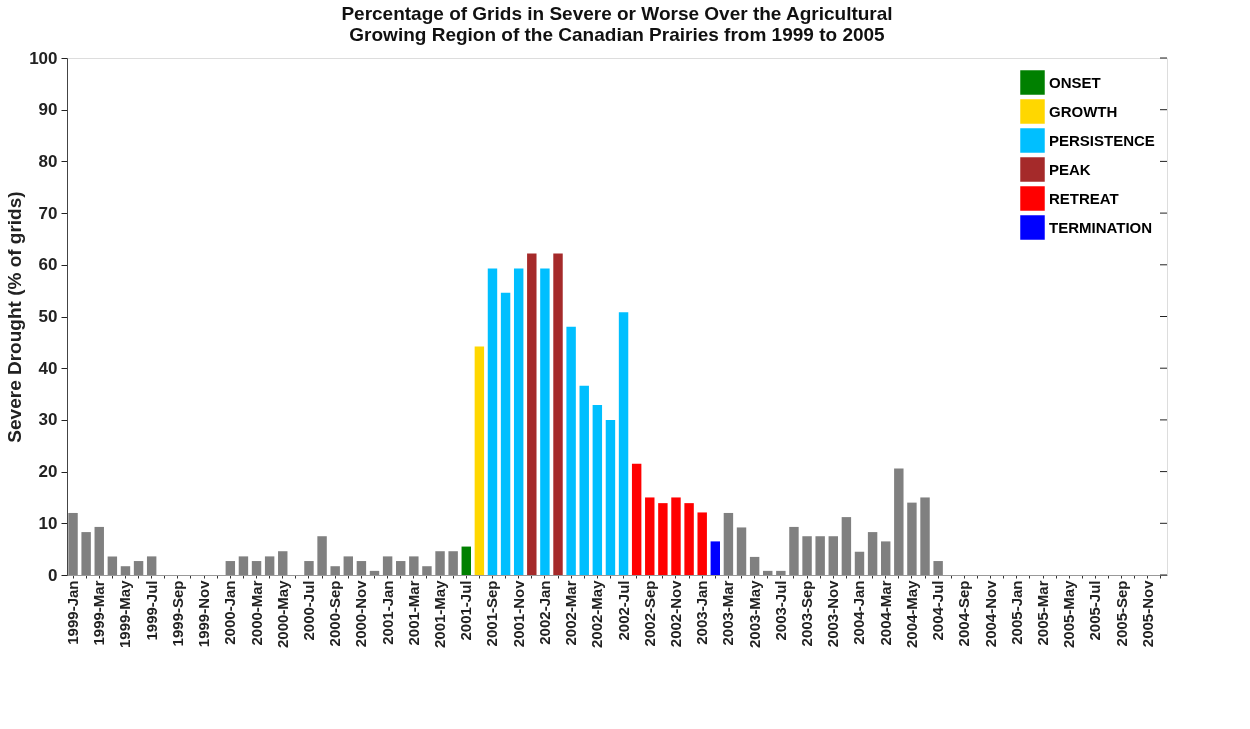  What do you see at coordinates (518, 613) in the screenshot?
I see `x-tick-label: 2001-Nov` at bounding box center [518, 613].